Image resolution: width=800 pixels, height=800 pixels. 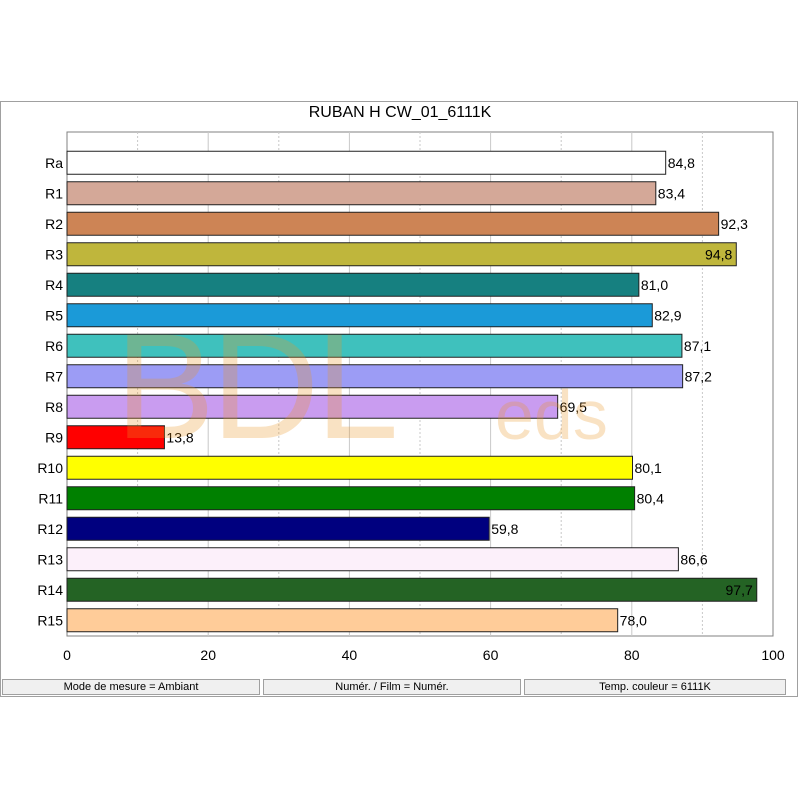 What do you see at coordinates (400, 112) in the screenshot?
I see `chart-title: RUBAN H CW_01_6111K` at bounding box center [400, 112].